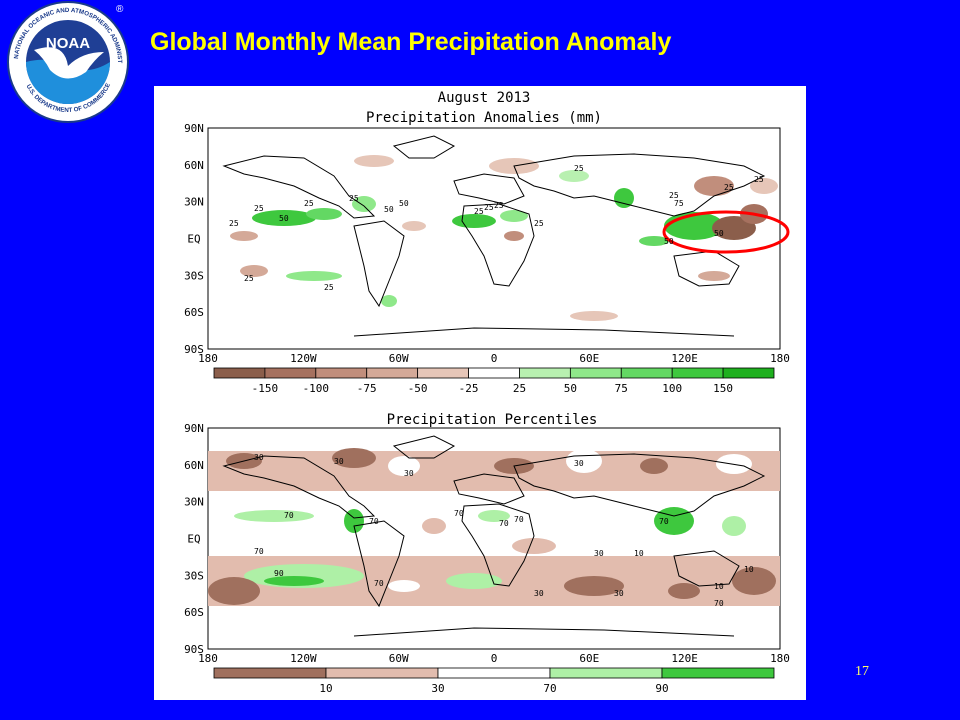 This screenshot has width=960, height=720. I want to click on colorbar-label: 10, so click(325, 688).